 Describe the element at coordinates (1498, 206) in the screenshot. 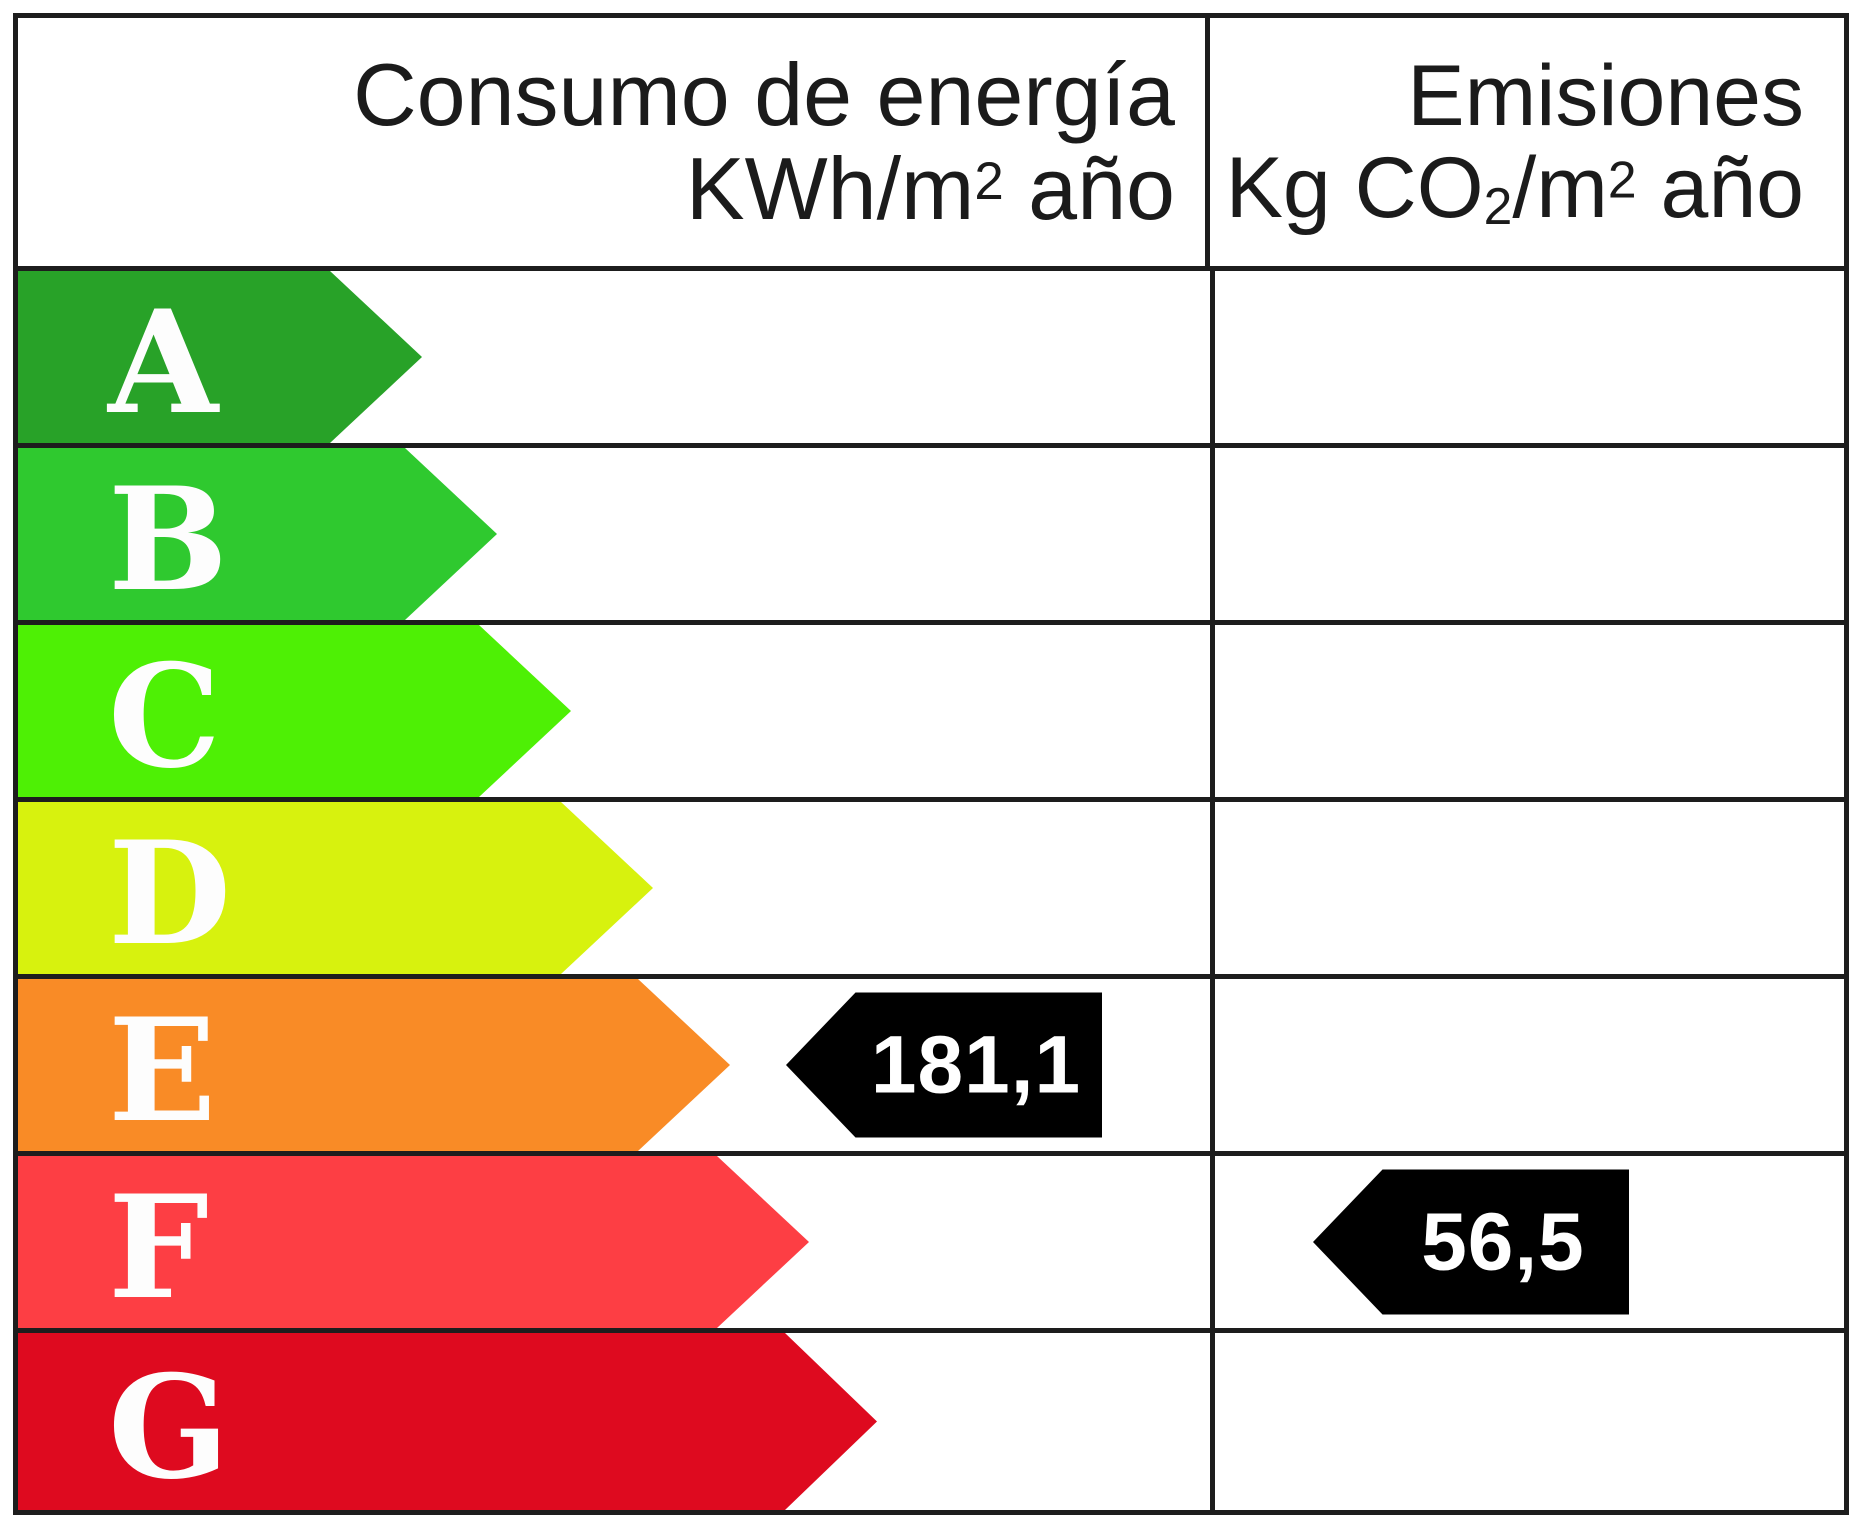

I see `subscript-2: 2` at that location.